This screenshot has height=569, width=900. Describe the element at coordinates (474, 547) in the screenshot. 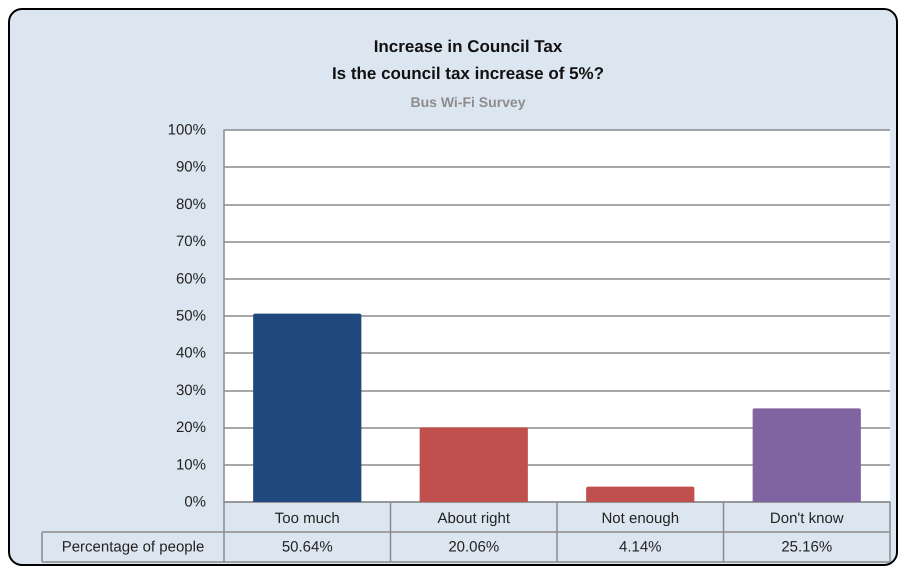

I see `data-label: 20.06%` at that location.